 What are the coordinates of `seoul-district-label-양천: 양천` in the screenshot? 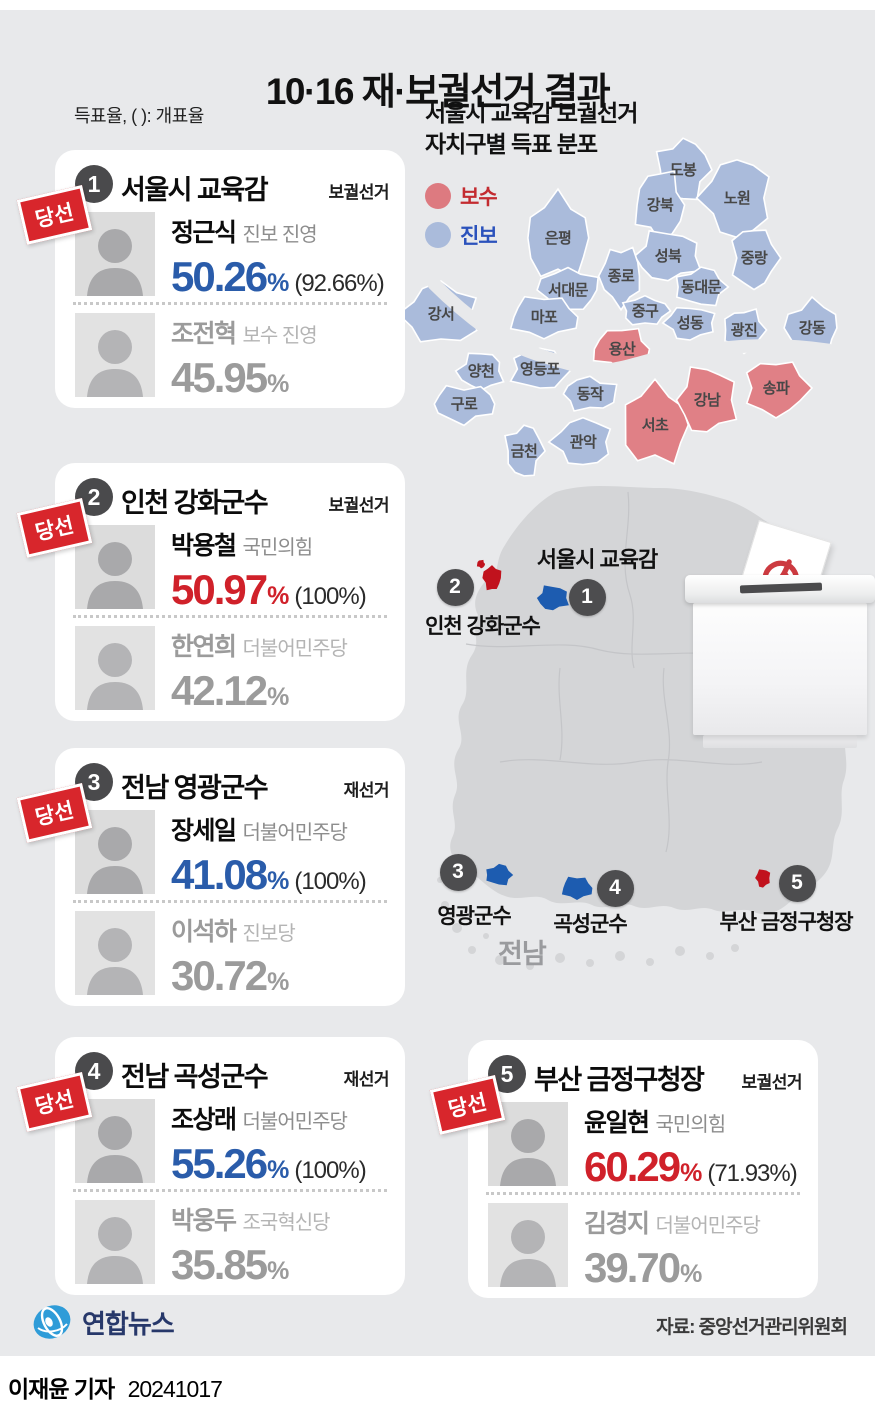 It's located at (481, 371).